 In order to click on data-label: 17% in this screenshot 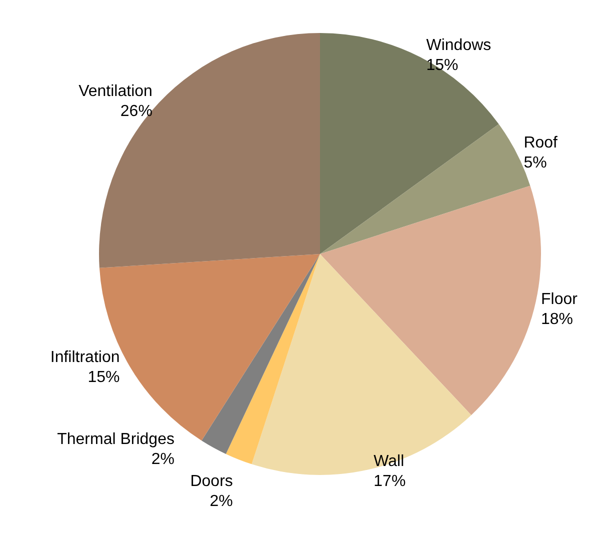, I will do `click(390, 481)`.